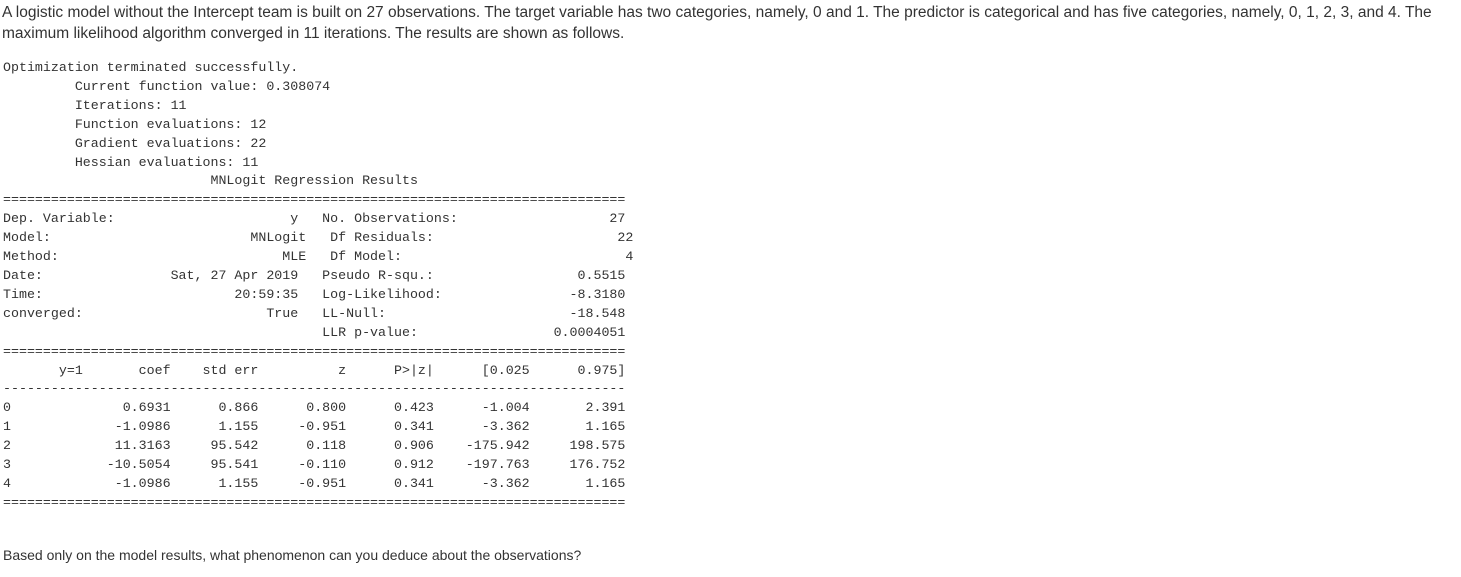  Describe the element at coordinates (314, 313) in the screenshot. I see `summary-row: converged: True LL-Null: -18.548` at that location.